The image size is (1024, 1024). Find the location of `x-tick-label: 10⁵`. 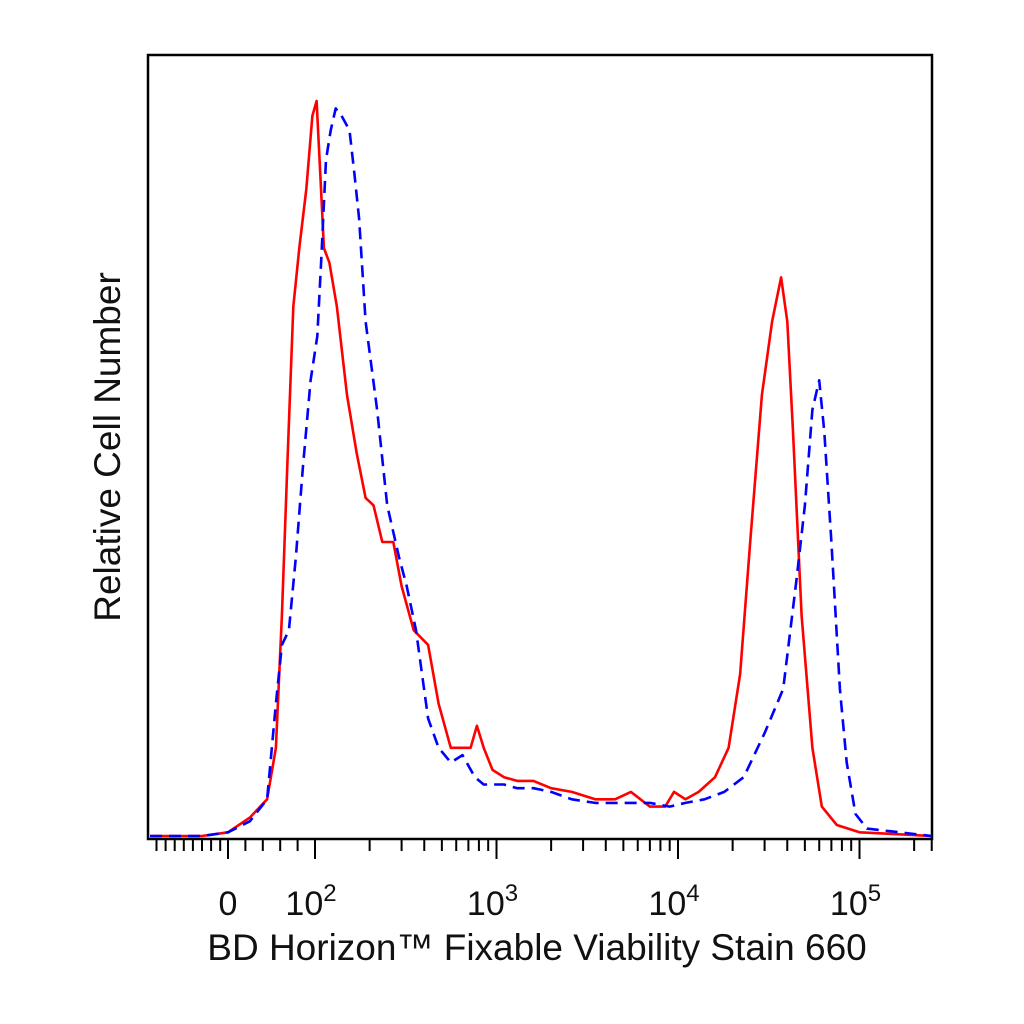

x-tick-label: 10⁵ is located at coordinates (855, 901).